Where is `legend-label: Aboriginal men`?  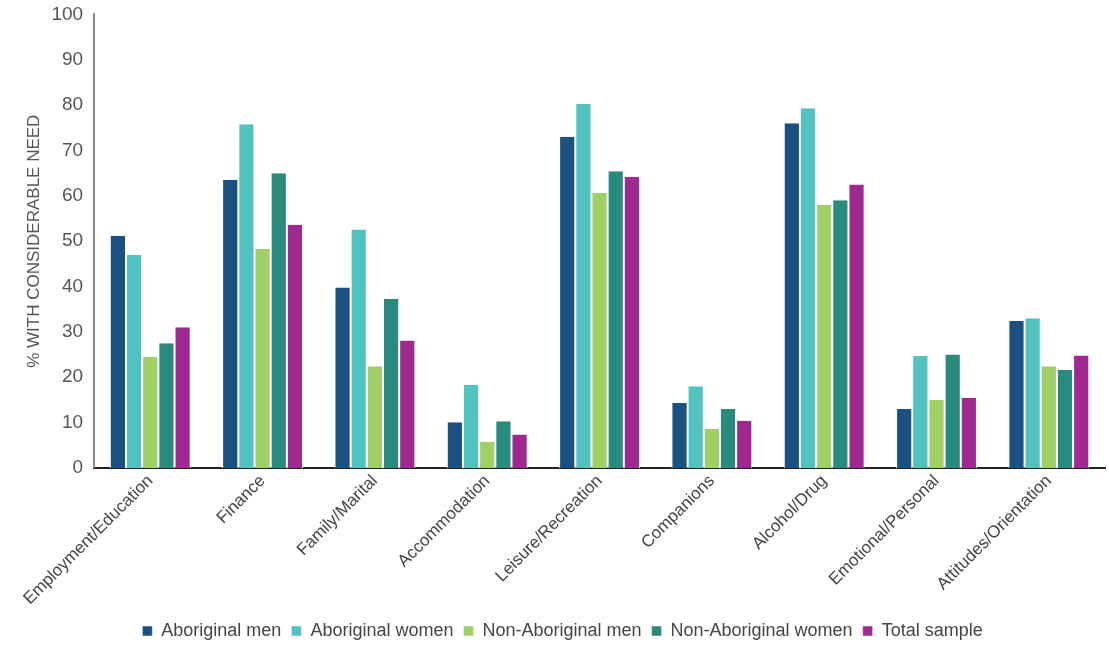
legend-label: Aboriginal men is located at coordinates (221, 629).